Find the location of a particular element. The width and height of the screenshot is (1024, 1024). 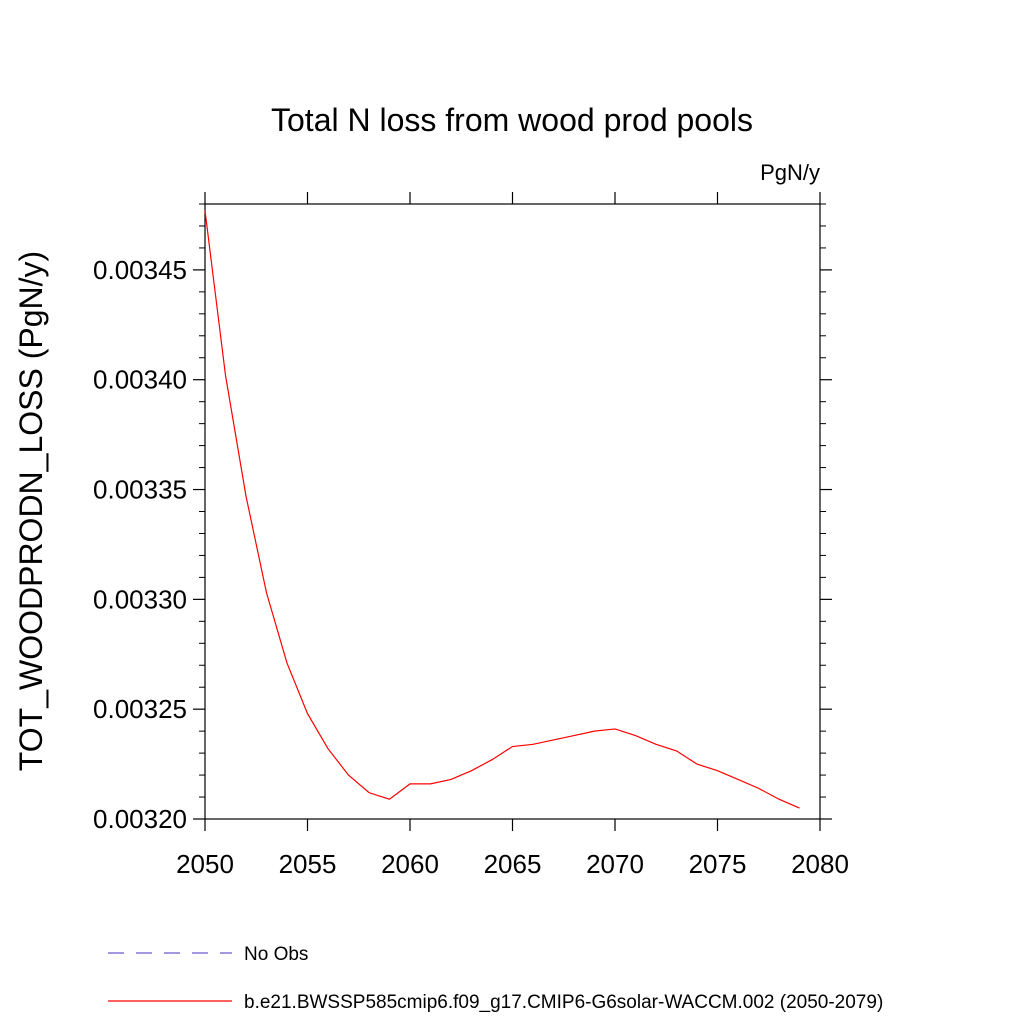

y-tick-label: 0.00325 is located at coordinates (140, 709).